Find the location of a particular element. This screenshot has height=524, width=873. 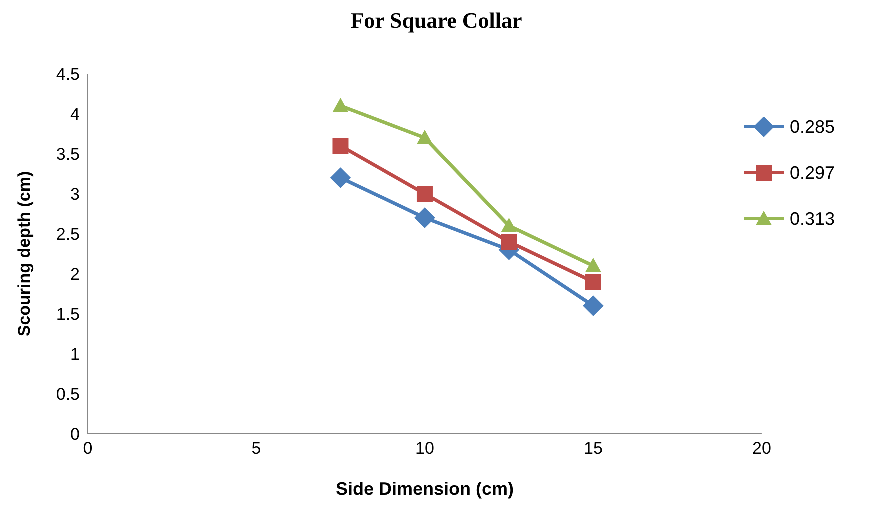

y-axis-title: Scouring depth (cm) is located at coordinates (24, 254).